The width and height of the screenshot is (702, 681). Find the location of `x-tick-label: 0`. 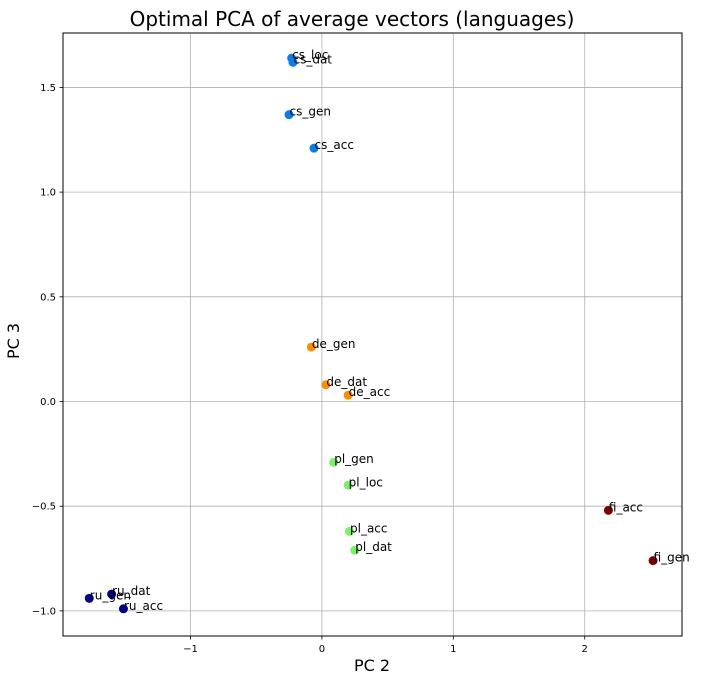

x-tick-label: 0 is located at coordinates (322, 649).